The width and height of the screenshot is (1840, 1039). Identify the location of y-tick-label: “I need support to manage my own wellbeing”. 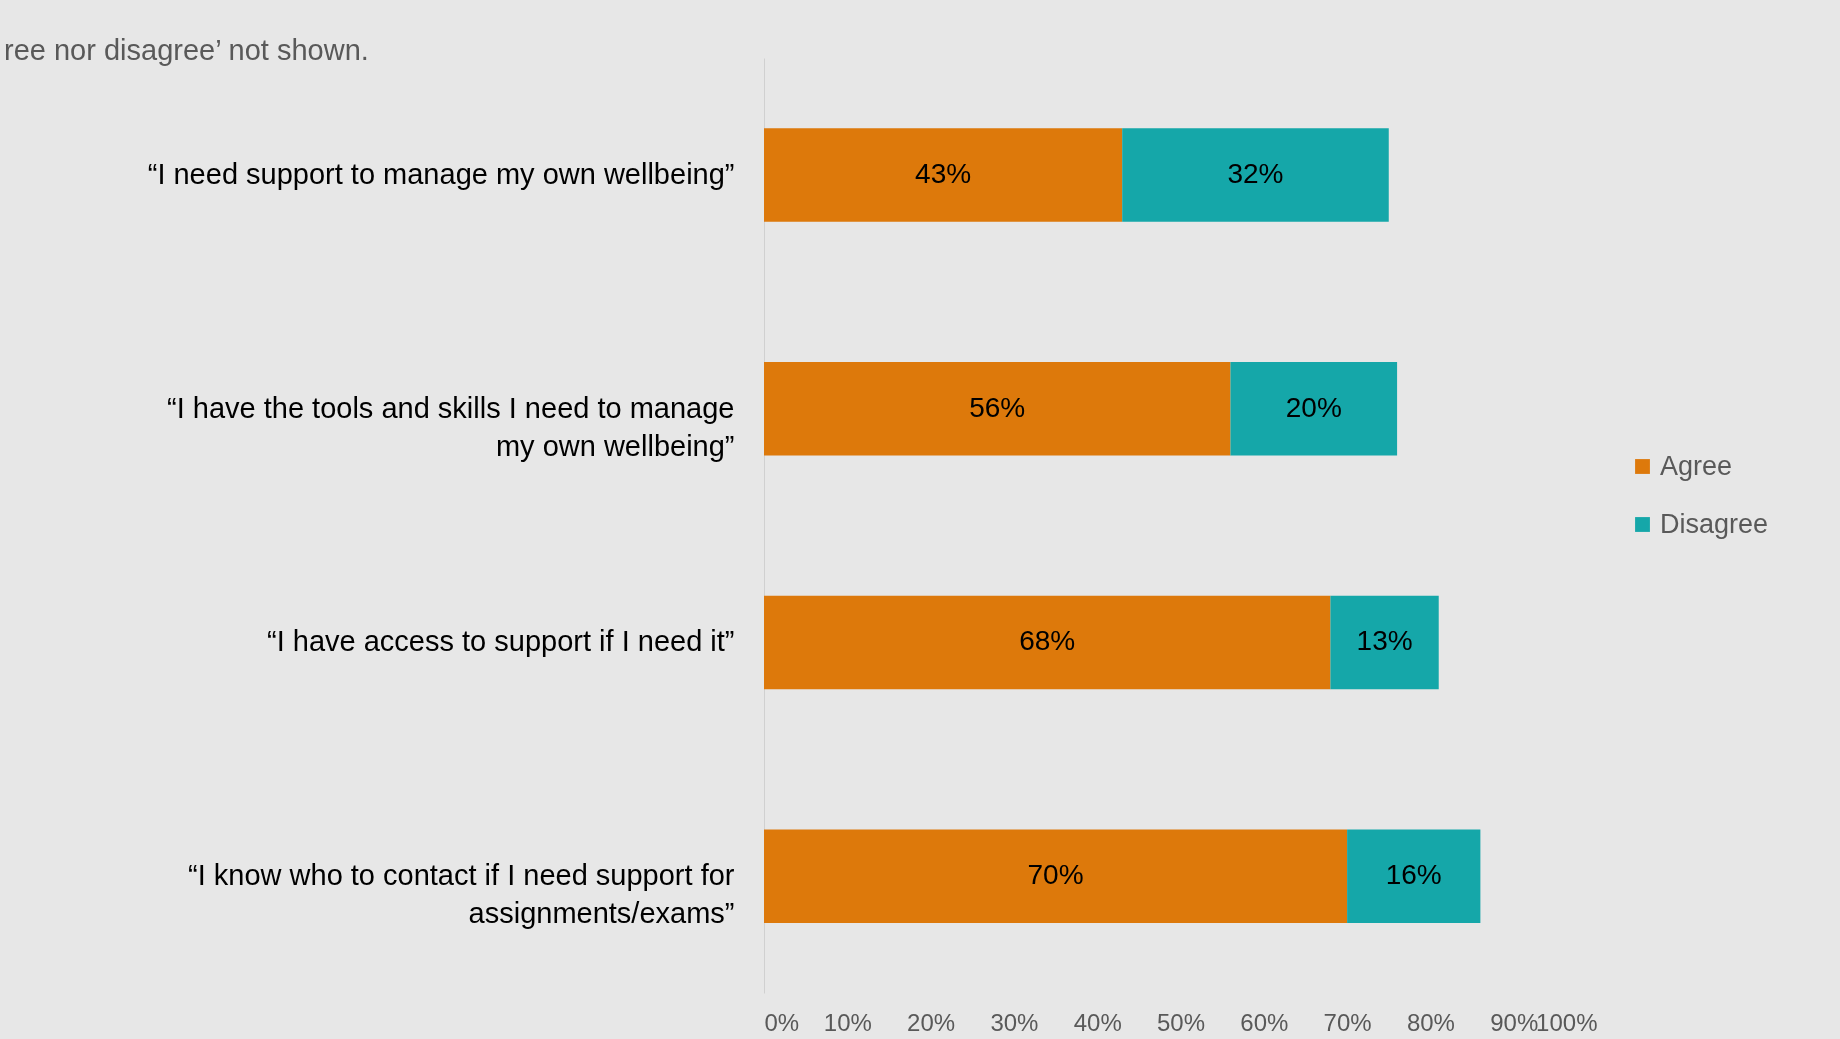
(441, 173).